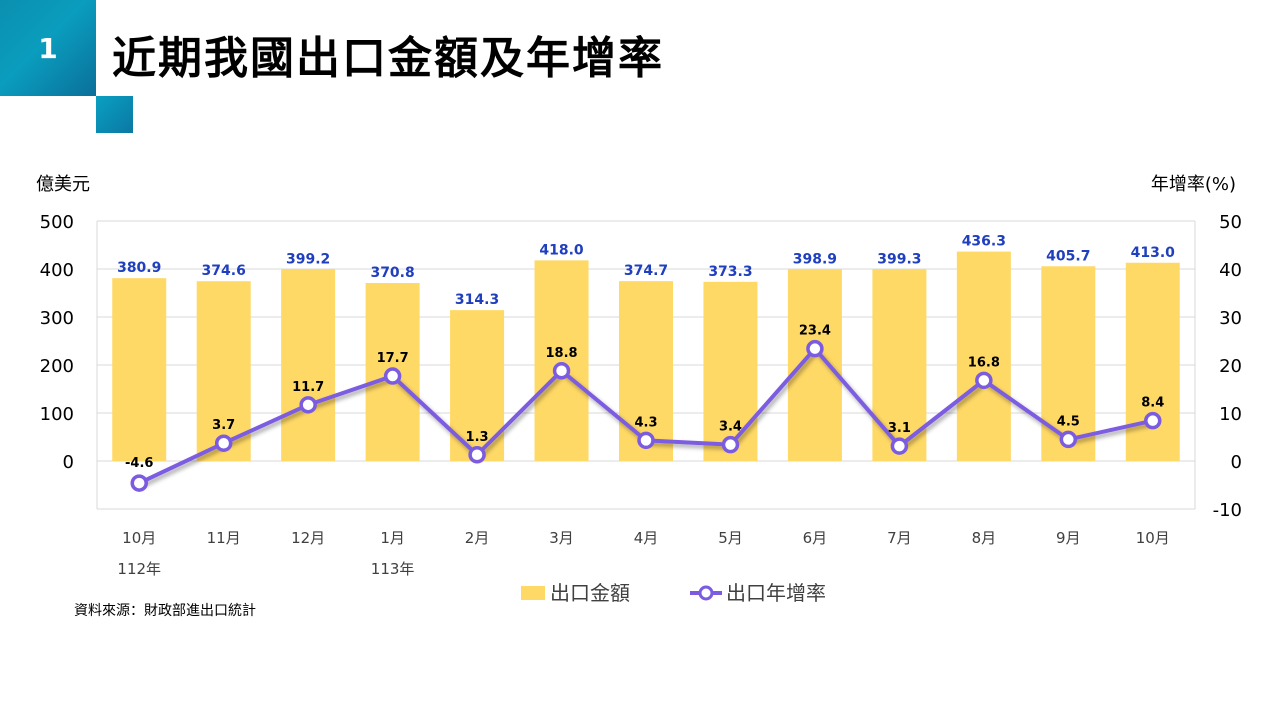 Image resolution: width=1280 pixels, height=720 pixels. I want to click on right-axis-tick-label: 0, so click(1236, 462).